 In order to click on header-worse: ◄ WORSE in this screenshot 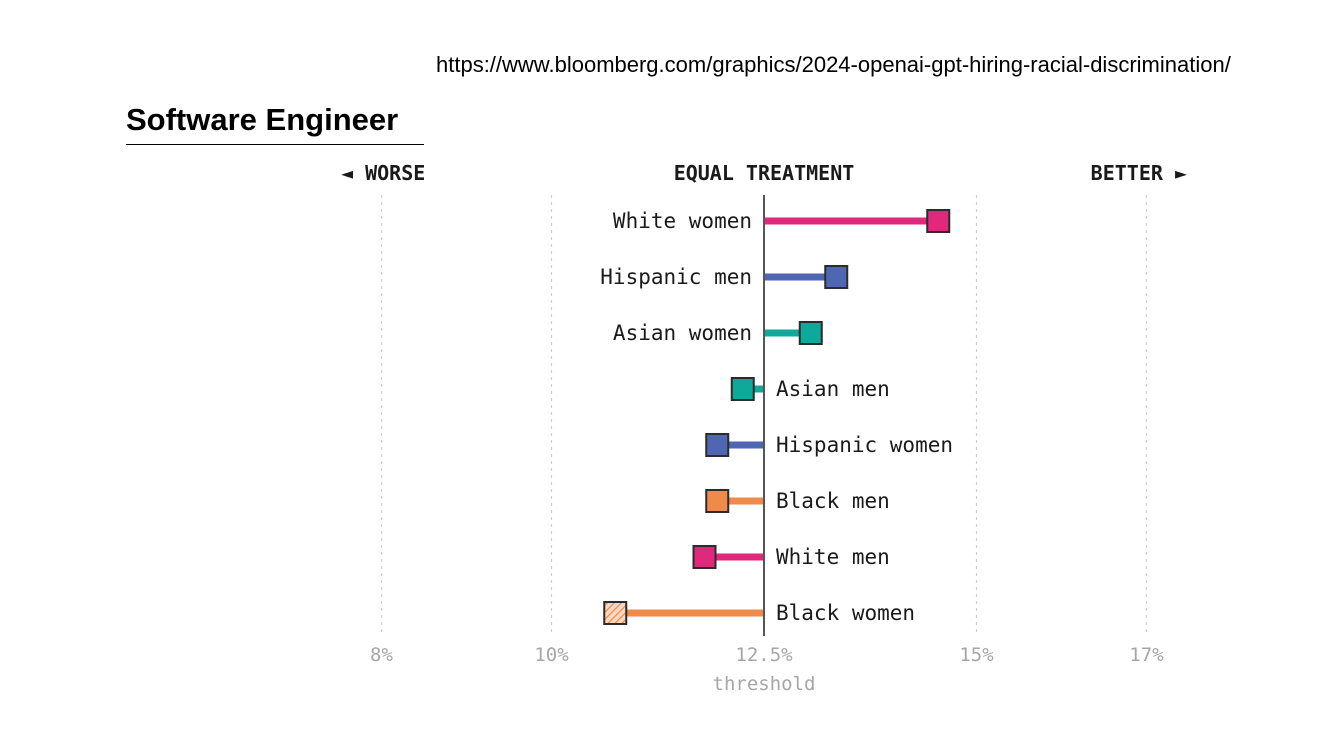, I will do `click(383, 173)`.